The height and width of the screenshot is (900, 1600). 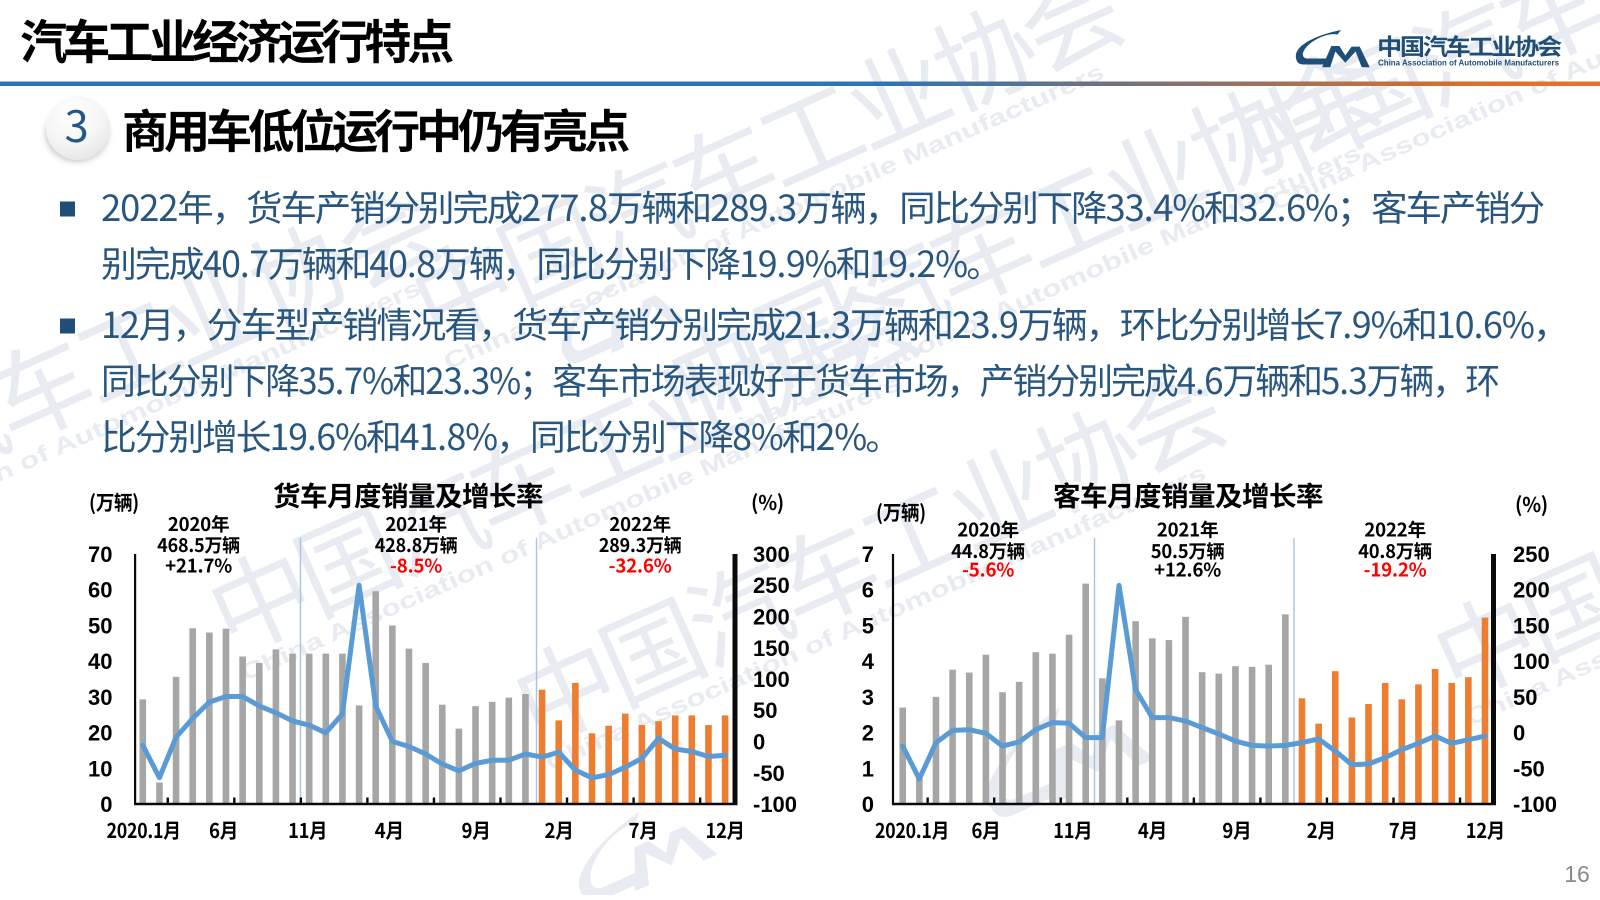 I want to click on svg-text: 10, so click(x=100, y=768).